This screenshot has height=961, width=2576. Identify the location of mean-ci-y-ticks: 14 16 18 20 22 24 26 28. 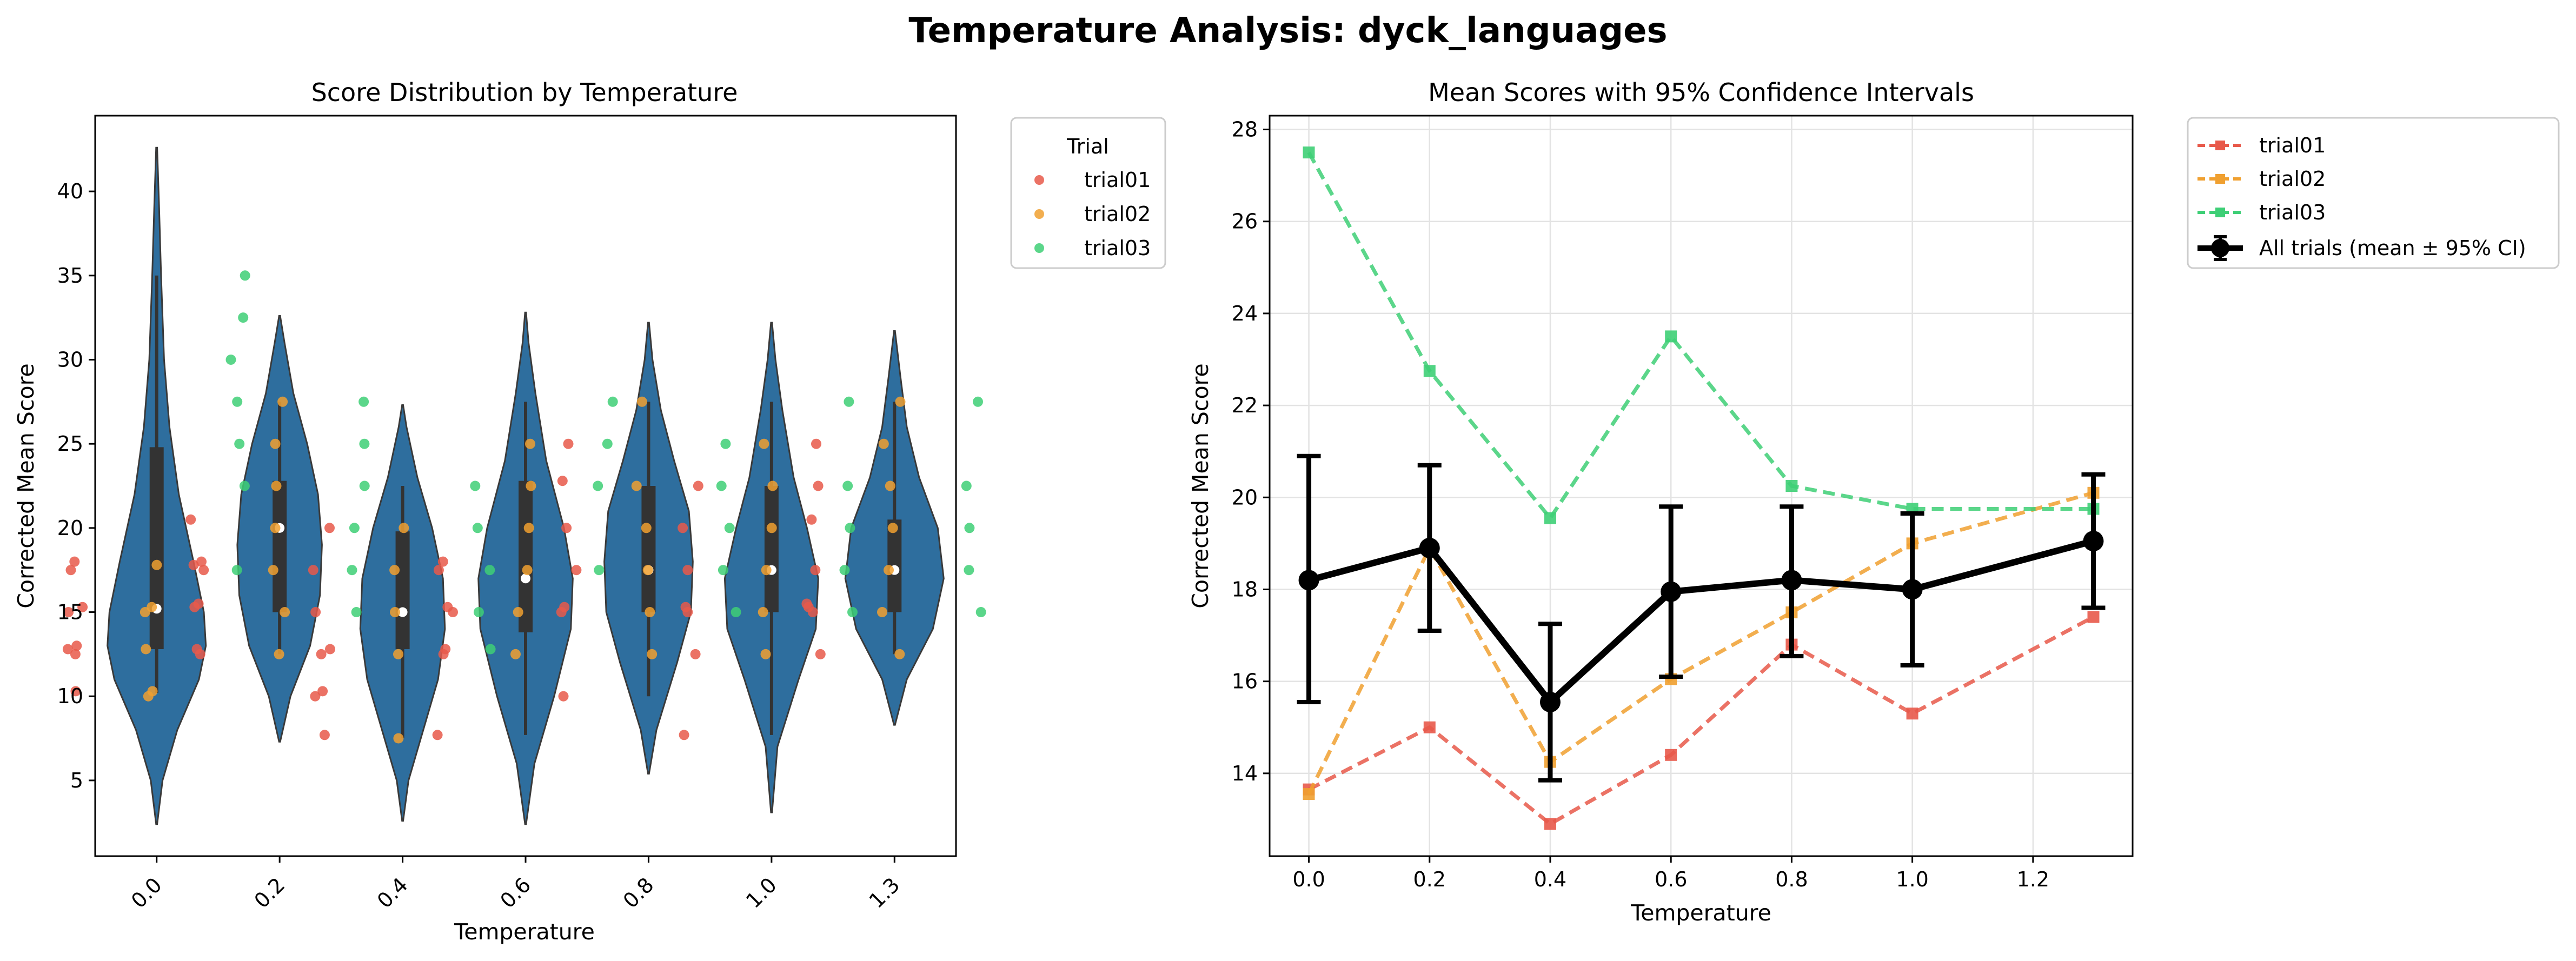
(1251, 452).